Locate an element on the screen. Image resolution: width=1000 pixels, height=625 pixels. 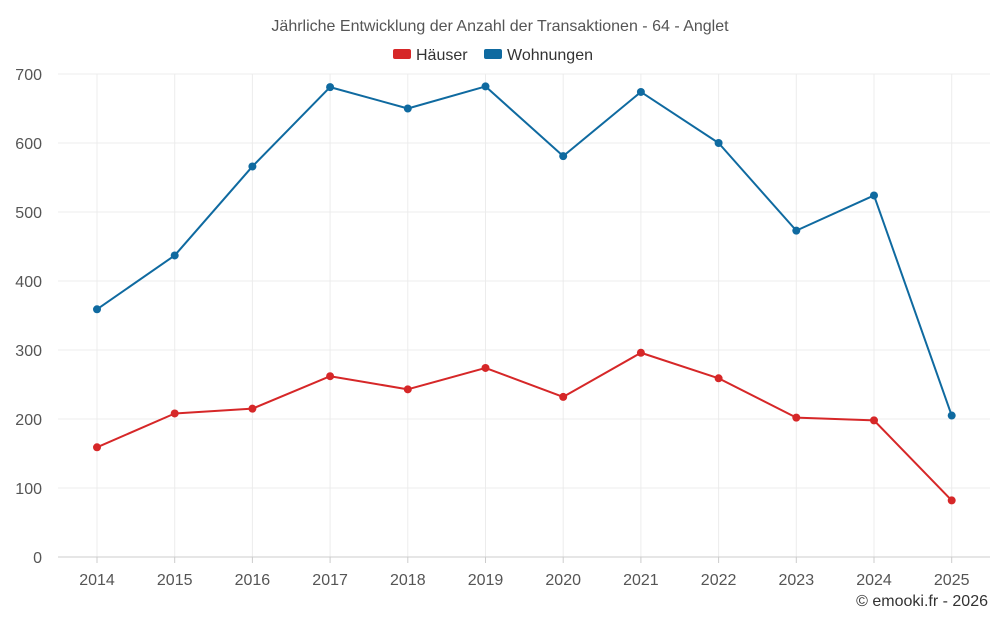
x-tick-label: 2020 is located at coordinates (563, 580).